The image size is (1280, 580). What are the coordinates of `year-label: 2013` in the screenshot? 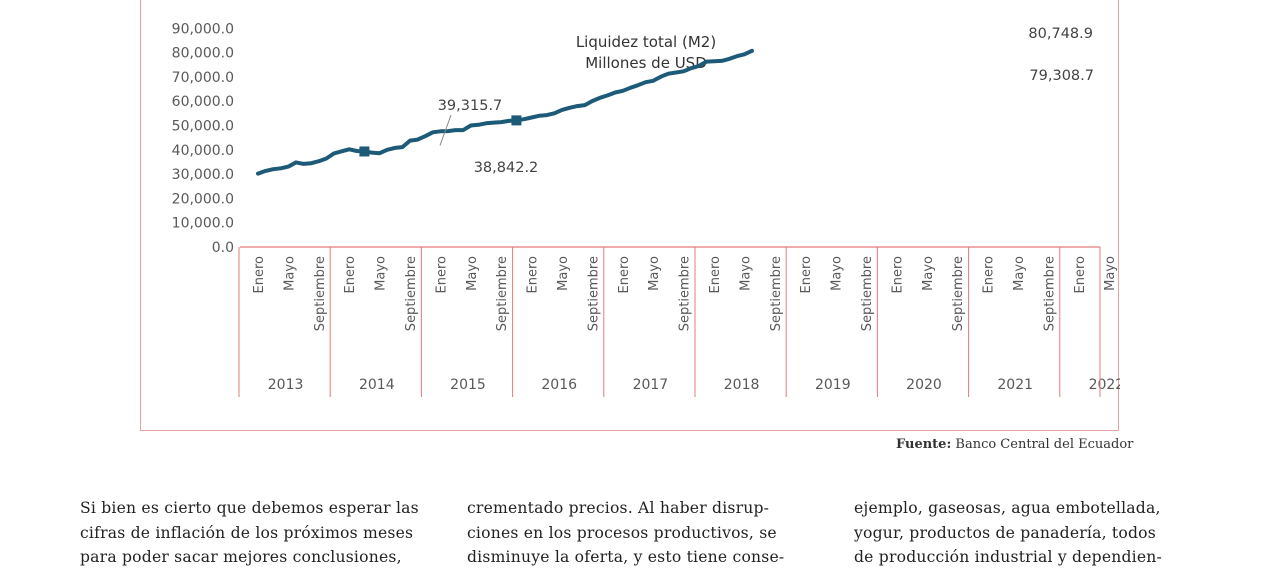 It's located at (286, 385).